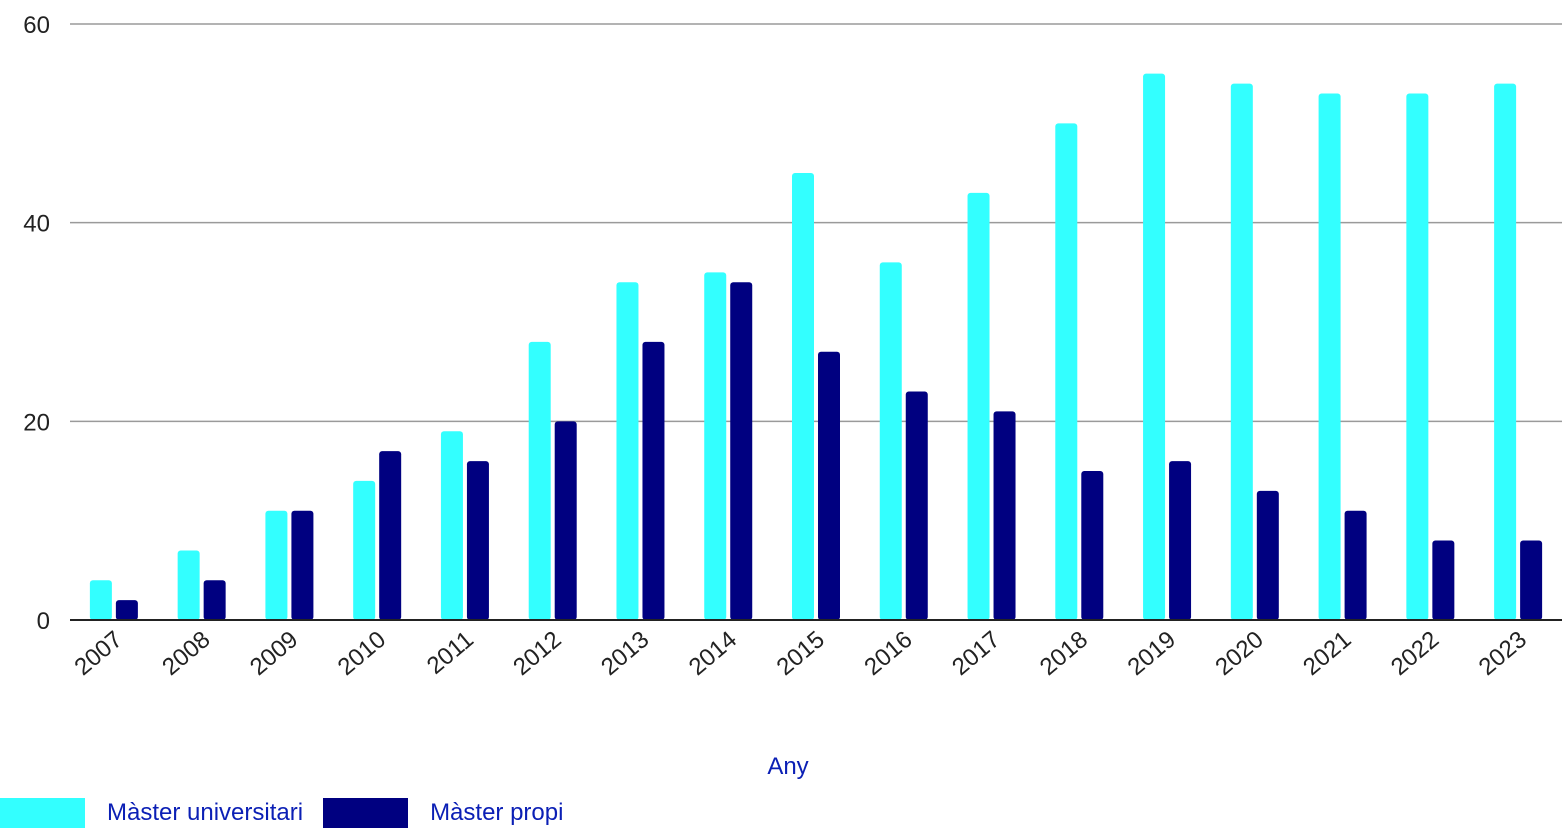  I want to click on bar-series-2-2019, so click(1180, 540).